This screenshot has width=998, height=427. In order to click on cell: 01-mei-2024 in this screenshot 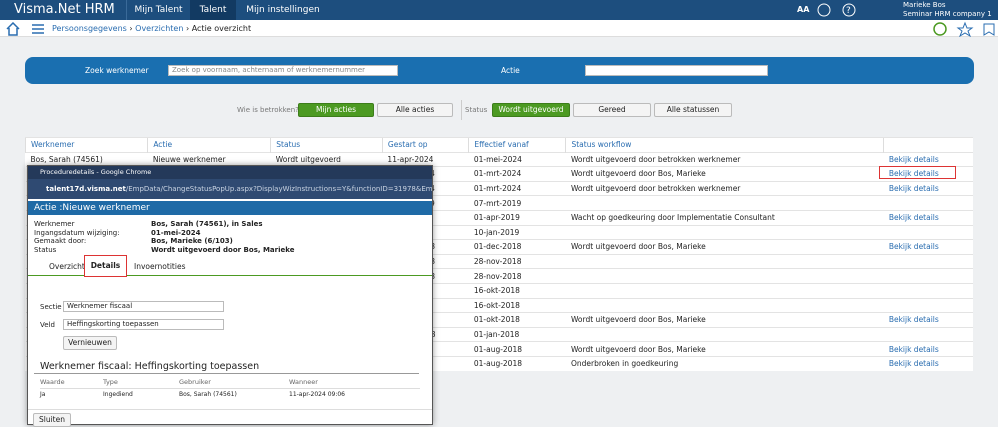, I will do `click(517, 159)`.